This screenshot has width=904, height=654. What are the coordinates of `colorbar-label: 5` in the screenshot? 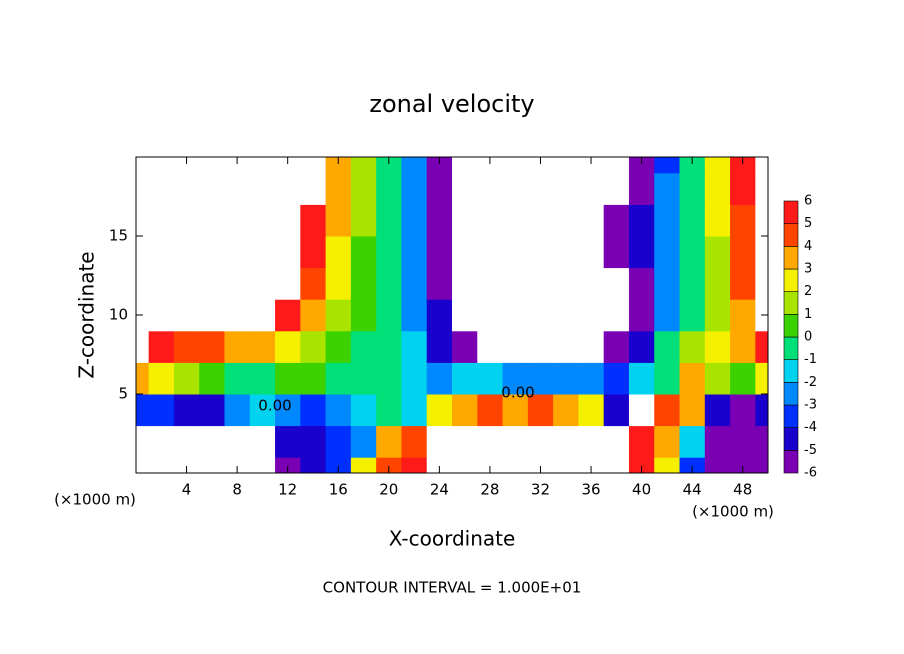 It's located at (808, 223).